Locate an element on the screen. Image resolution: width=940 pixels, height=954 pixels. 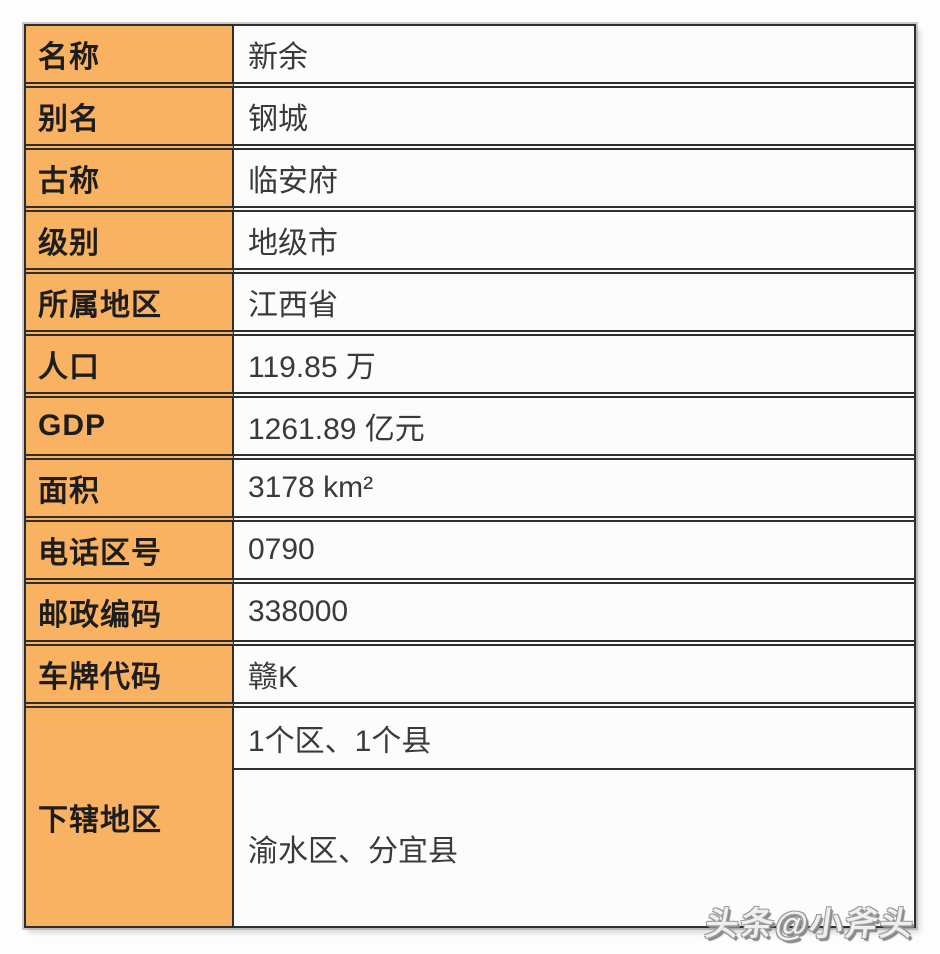
row-label-subdivisions: 下辖地区 is located at coordinates (130, 817).